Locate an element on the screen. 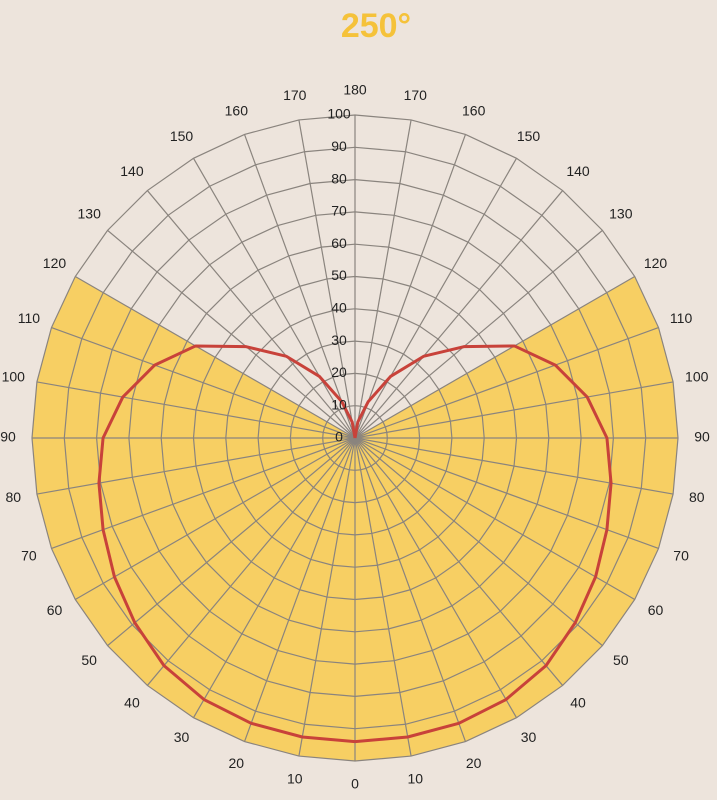 The width and height of the screenshot is (717, 800). r-tick-label: 70 is located at coordinates (339, 211).